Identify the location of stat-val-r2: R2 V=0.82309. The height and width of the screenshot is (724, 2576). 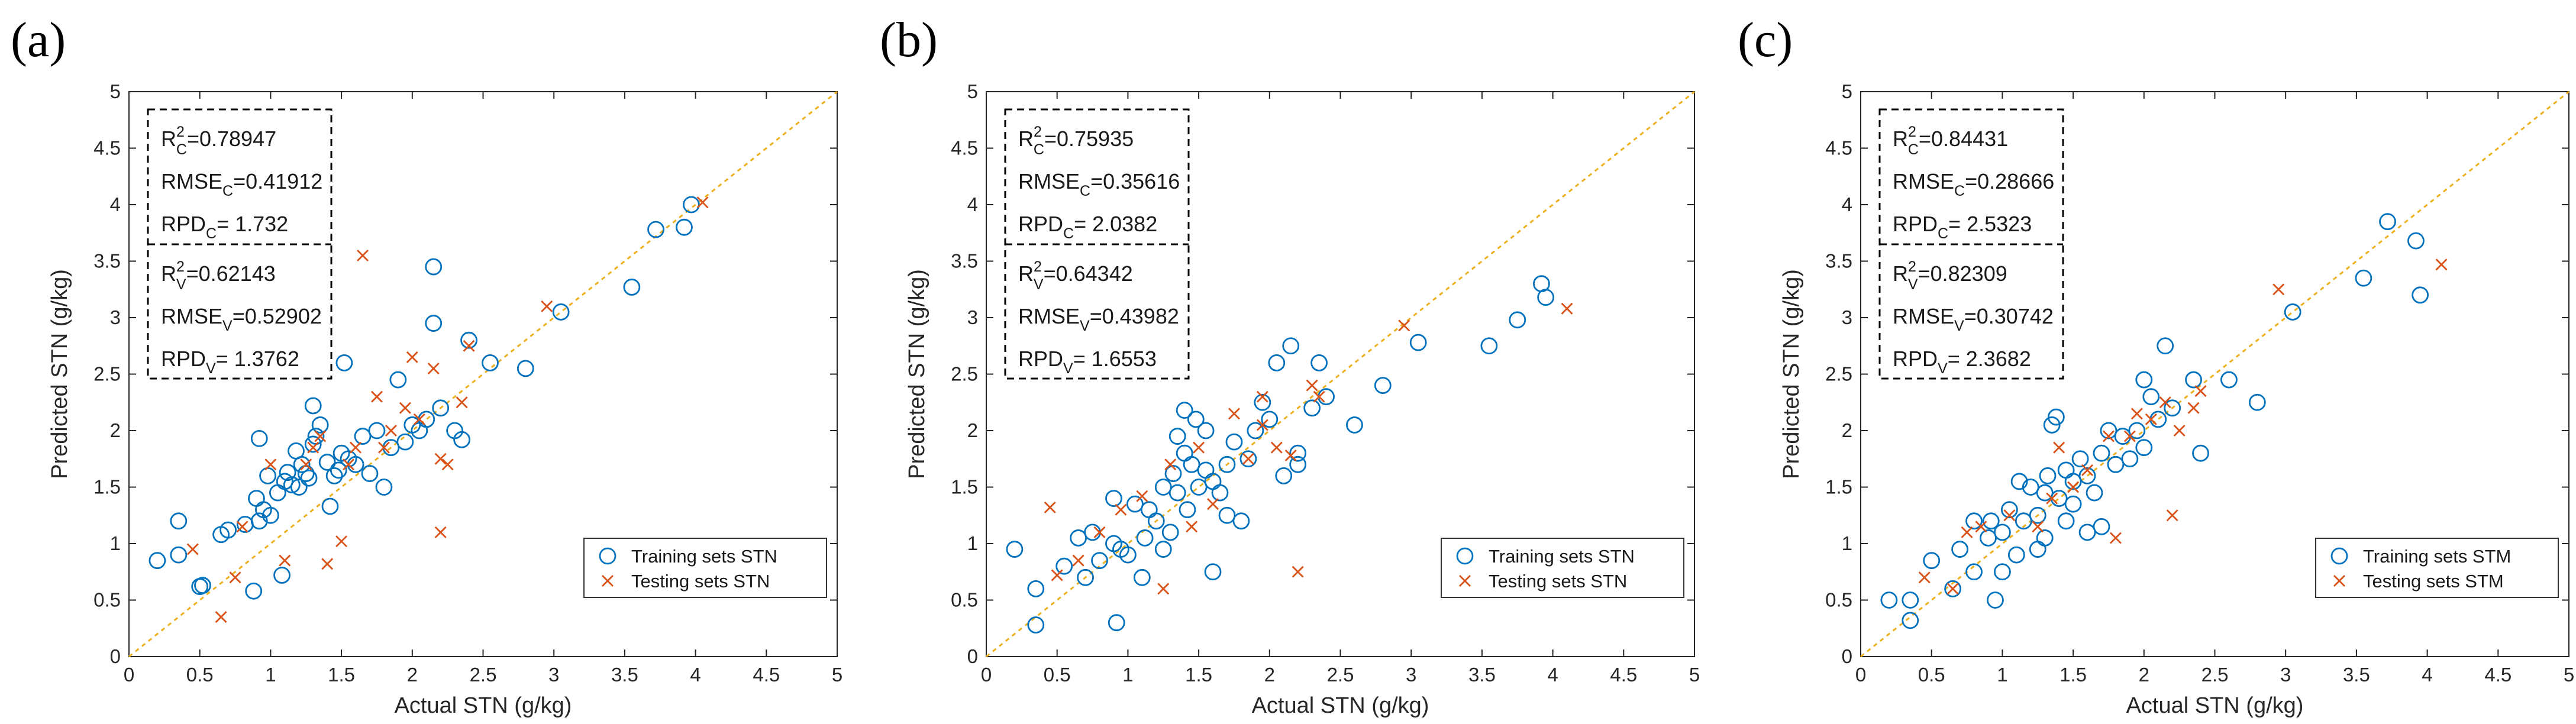
(1950, 275).